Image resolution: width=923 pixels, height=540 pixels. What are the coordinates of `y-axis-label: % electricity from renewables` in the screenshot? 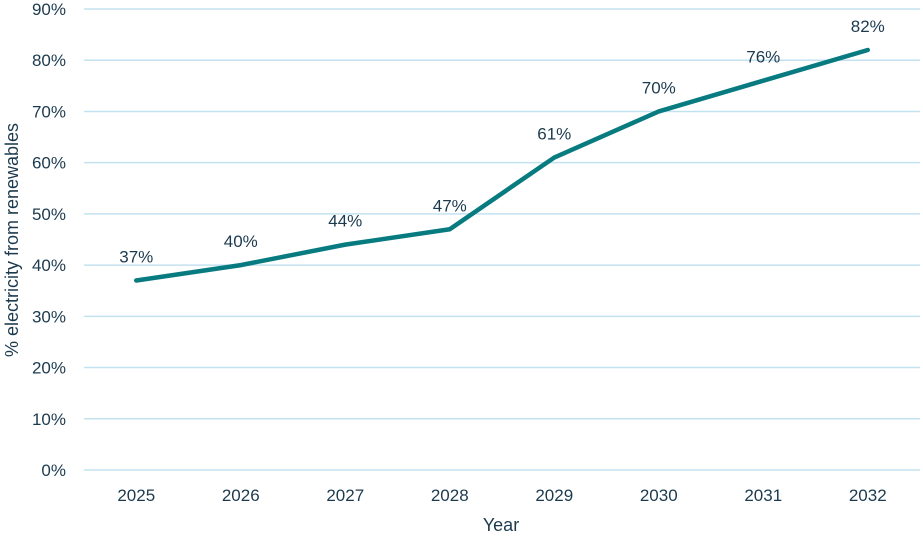 It's located at (12, 240).